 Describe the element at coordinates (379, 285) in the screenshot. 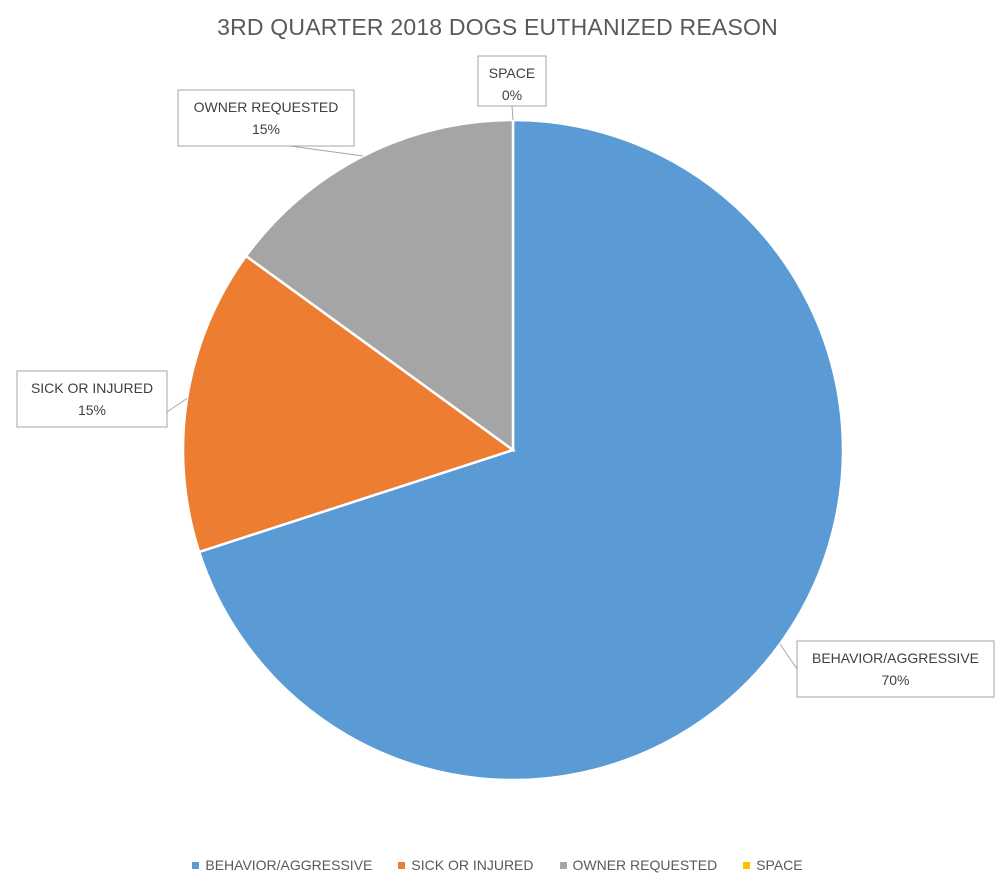

I see `pie-slice-owner-requested` at that location.